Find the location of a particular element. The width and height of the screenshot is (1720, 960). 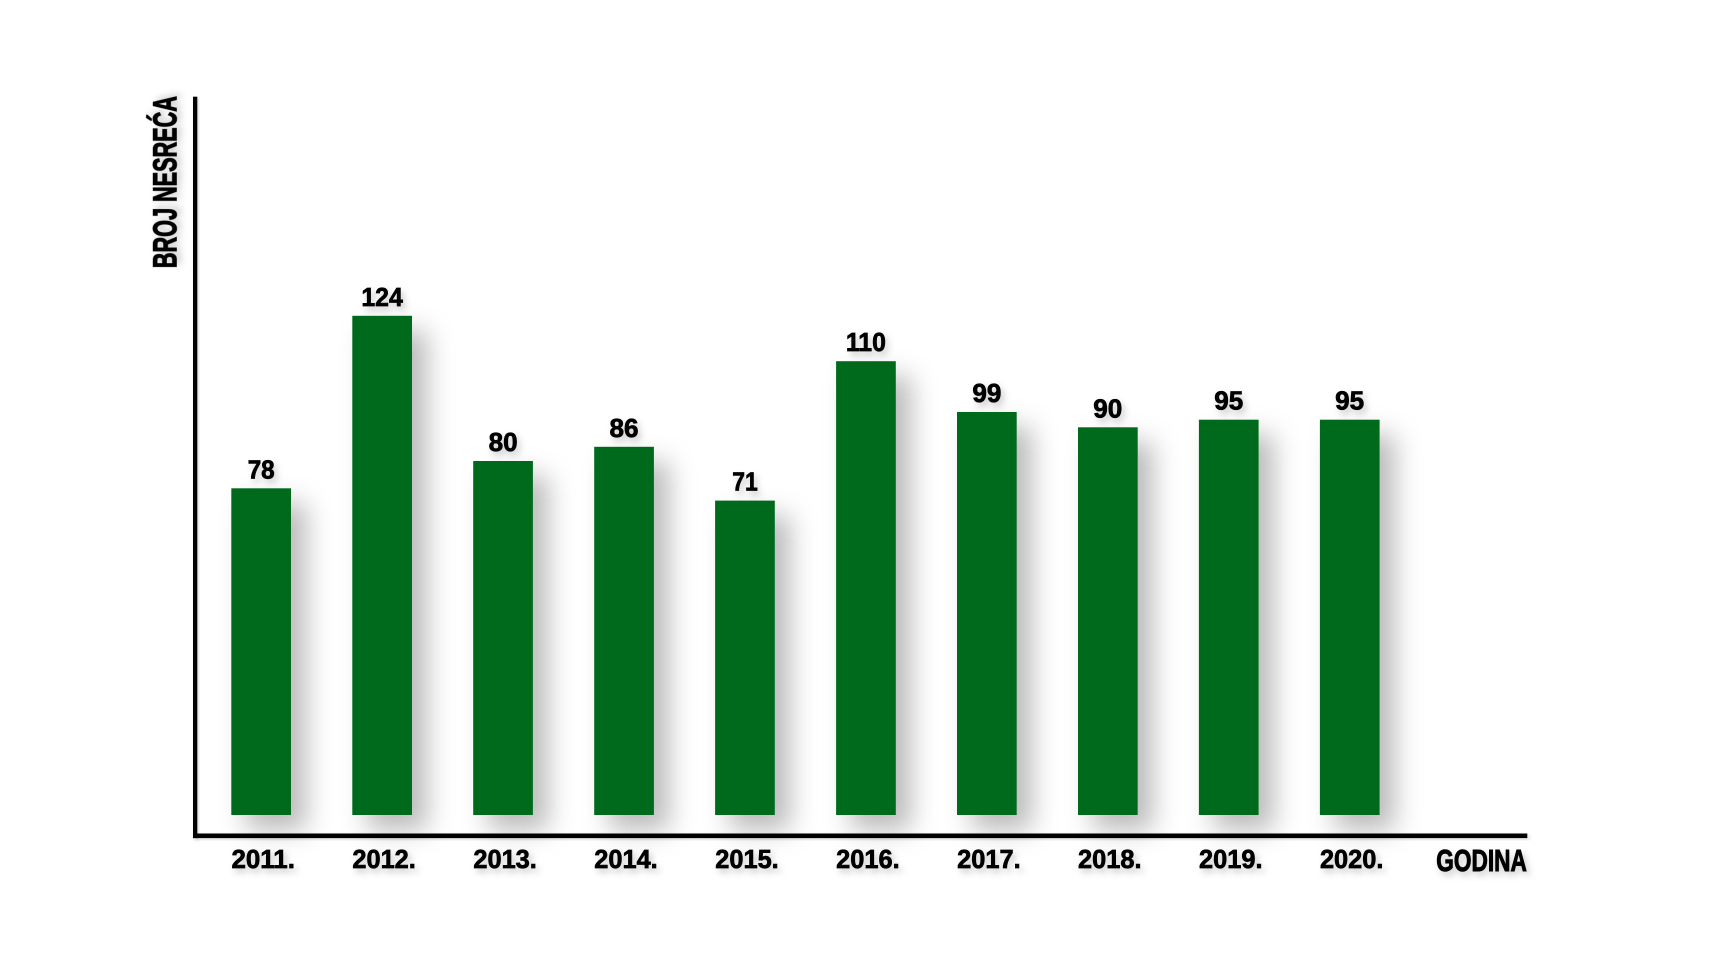

svg-text: 2015. is located at coordinates (747, 859).